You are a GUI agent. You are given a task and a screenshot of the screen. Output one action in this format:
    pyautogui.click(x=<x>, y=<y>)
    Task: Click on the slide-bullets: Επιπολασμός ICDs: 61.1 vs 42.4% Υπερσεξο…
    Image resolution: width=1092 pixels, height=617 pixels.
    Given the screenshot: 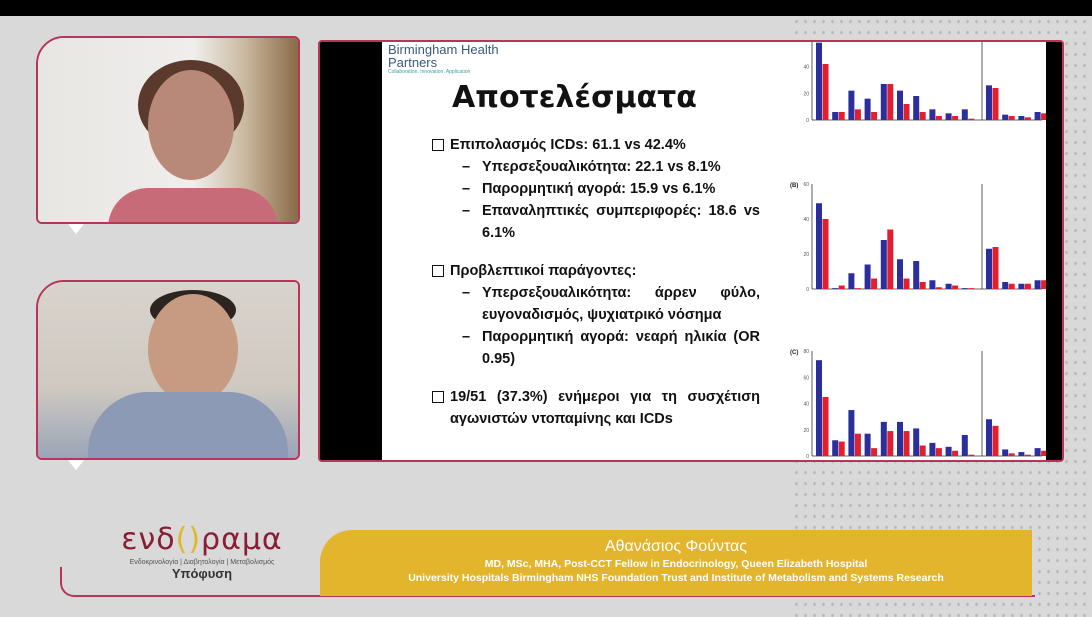 What is the action you would take?
    pyautogui.click(x=595, y=282)
    